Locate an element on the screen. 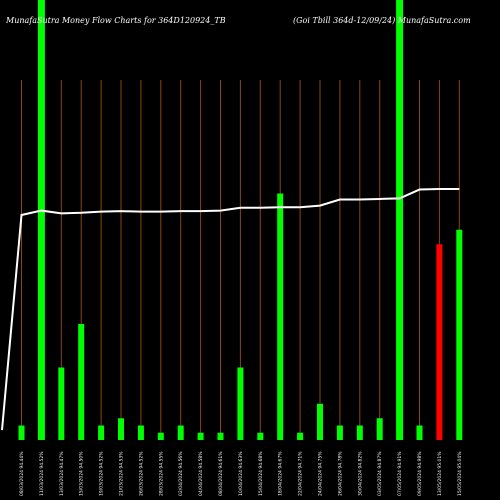 The height and width of the screenshot is (500, 500). x-tick-label: 10/04/2024 94.63% is located at coordinates (241, 473).